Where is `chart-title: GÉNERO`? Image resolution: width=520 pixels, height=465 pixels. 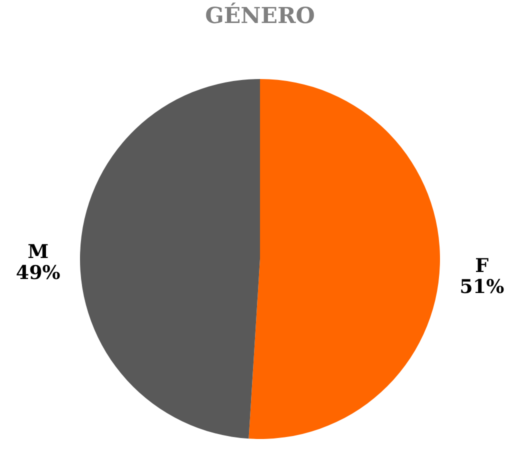
chart-title: GÉNERO is located at coordinates (260, 15).